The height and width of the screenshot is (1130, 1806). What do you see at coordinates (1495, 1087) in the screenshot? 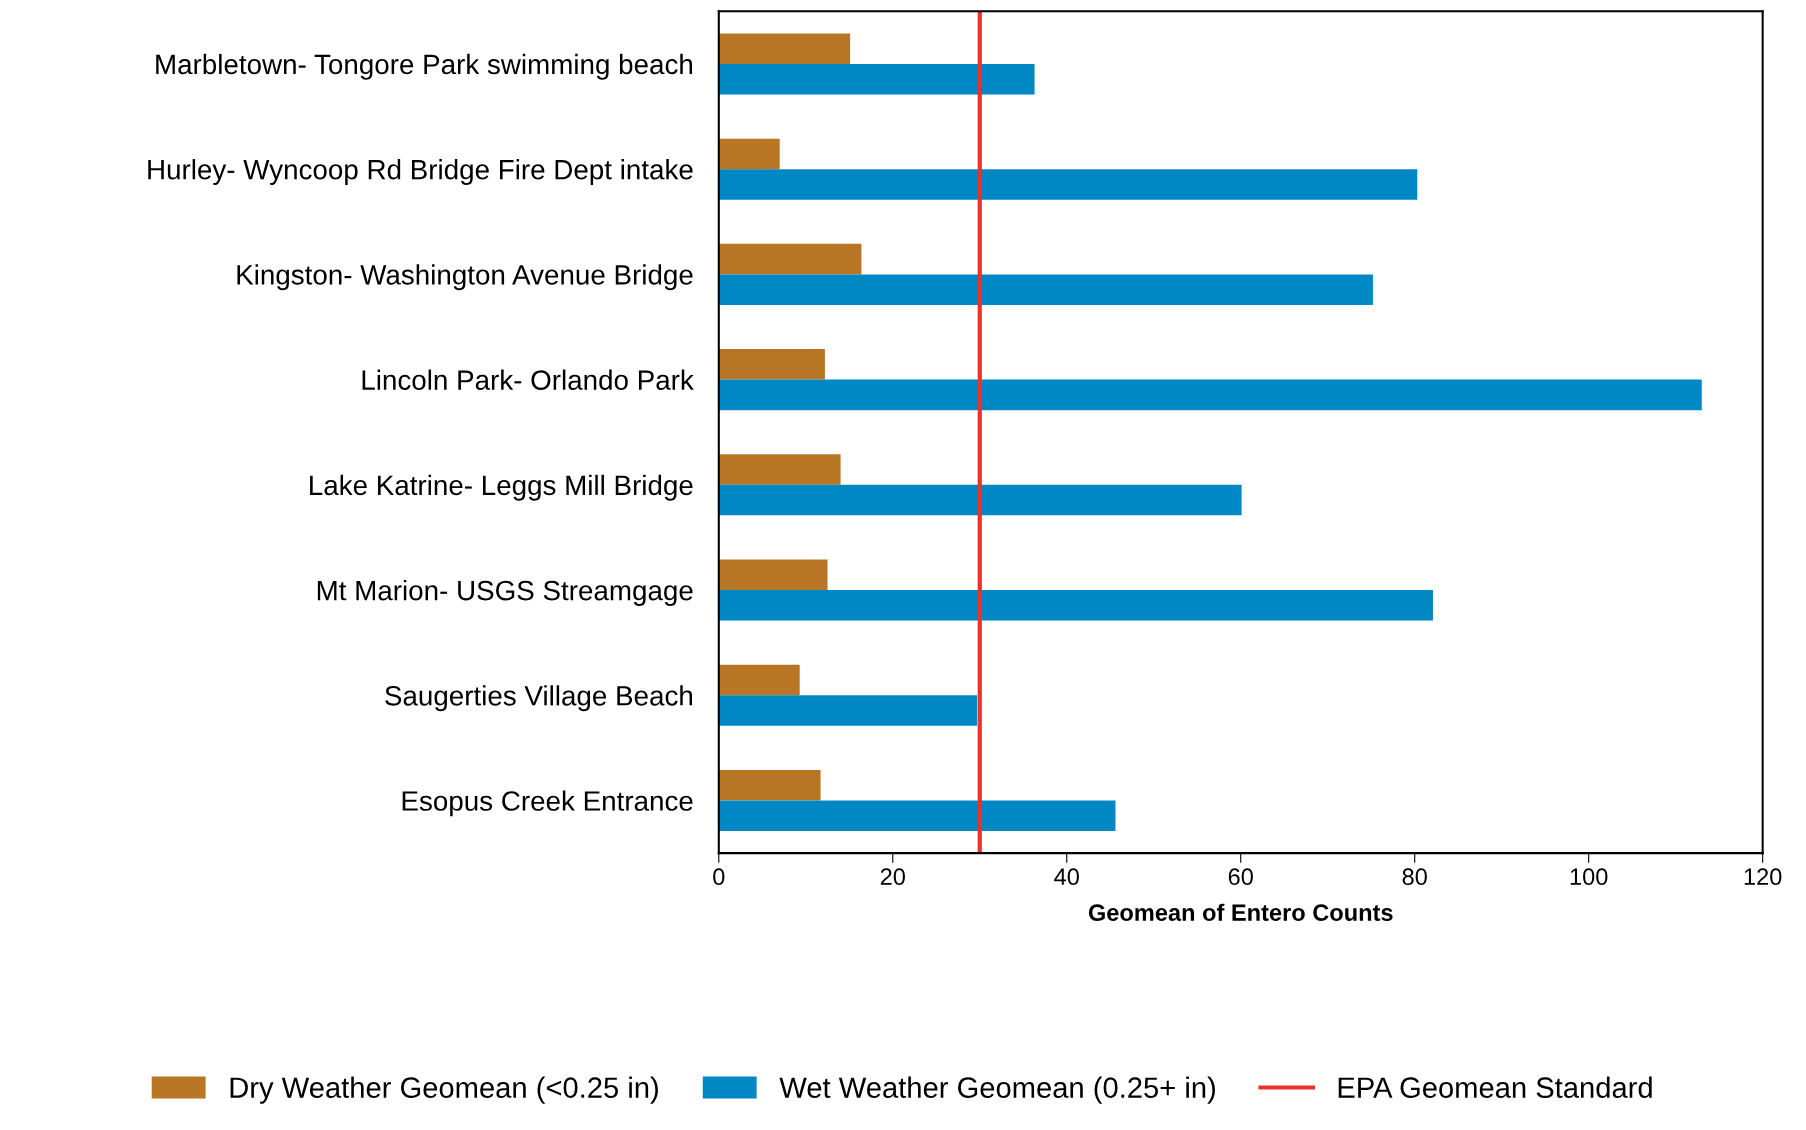
I see `legend-label: EPA Geomean Standard` at bounding box center [1495, 1087].